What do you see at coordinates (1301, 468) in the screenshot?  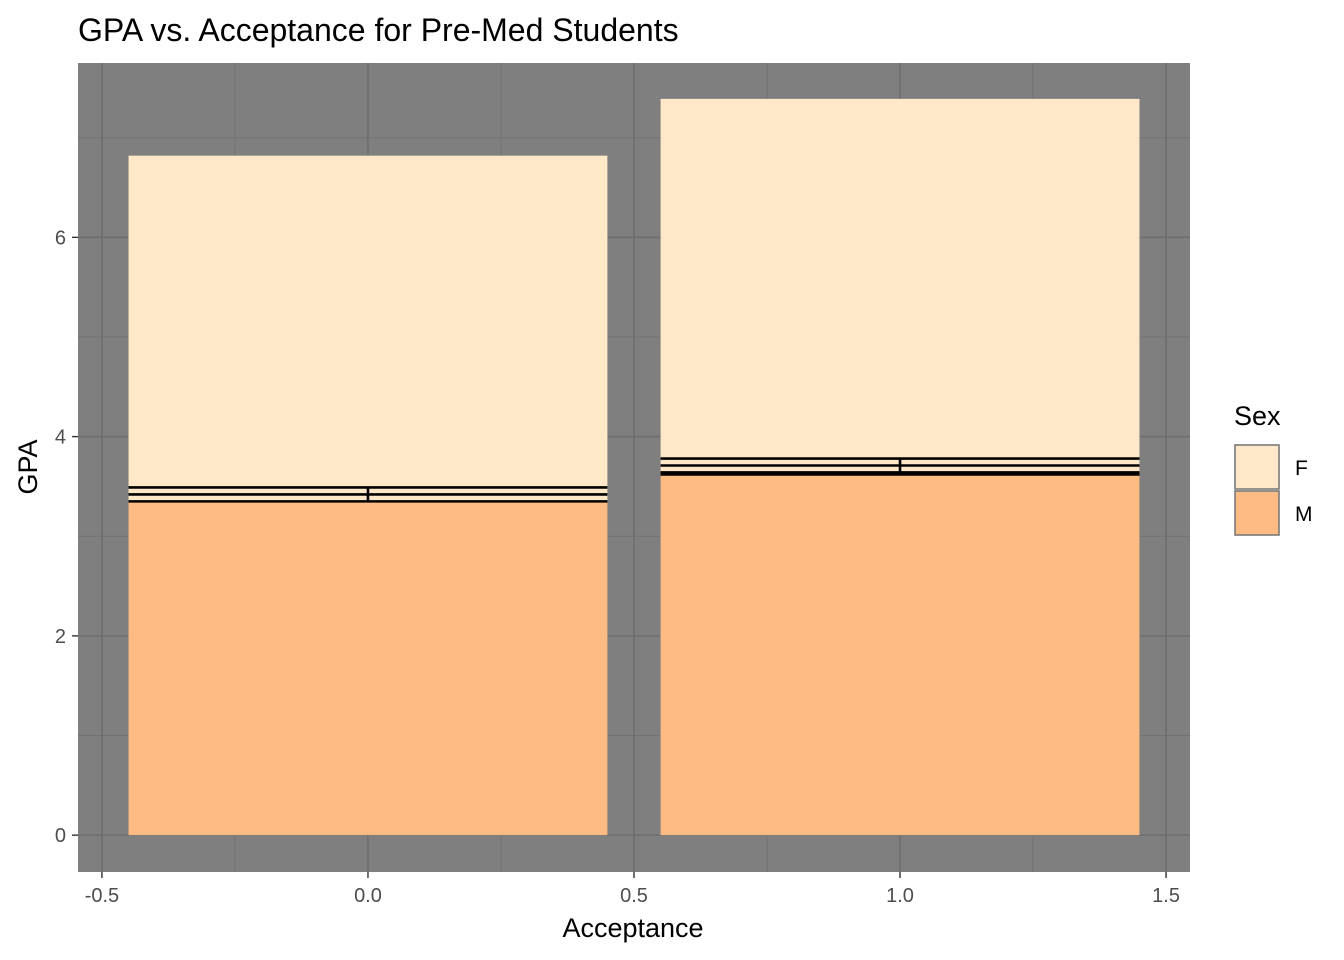 I see `legend-label-f: F` at bounding box center [1301, 468].